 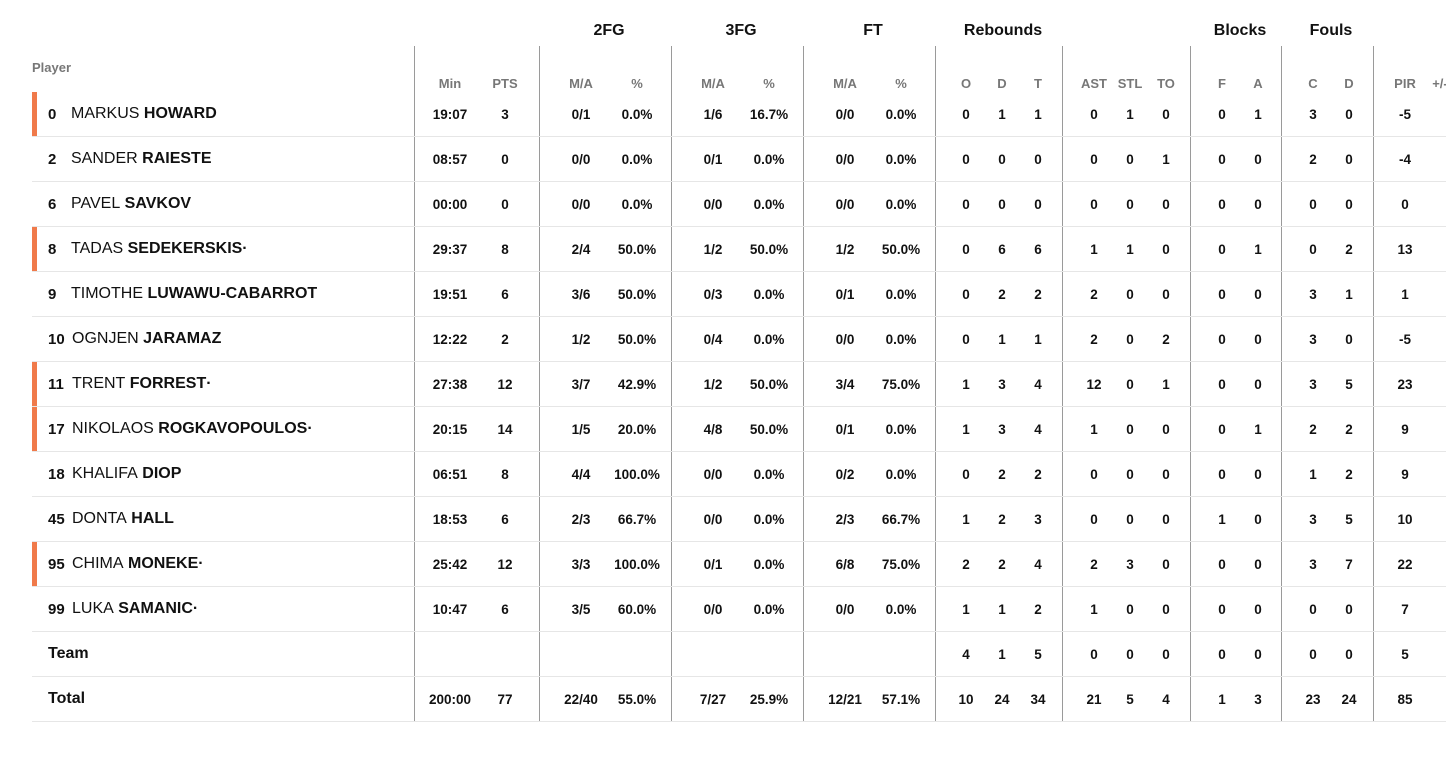 What do you see at coordinates (104, 158) in the screenshot?
I see `player-first-name: SANDER` at bounding box center [104, 158].